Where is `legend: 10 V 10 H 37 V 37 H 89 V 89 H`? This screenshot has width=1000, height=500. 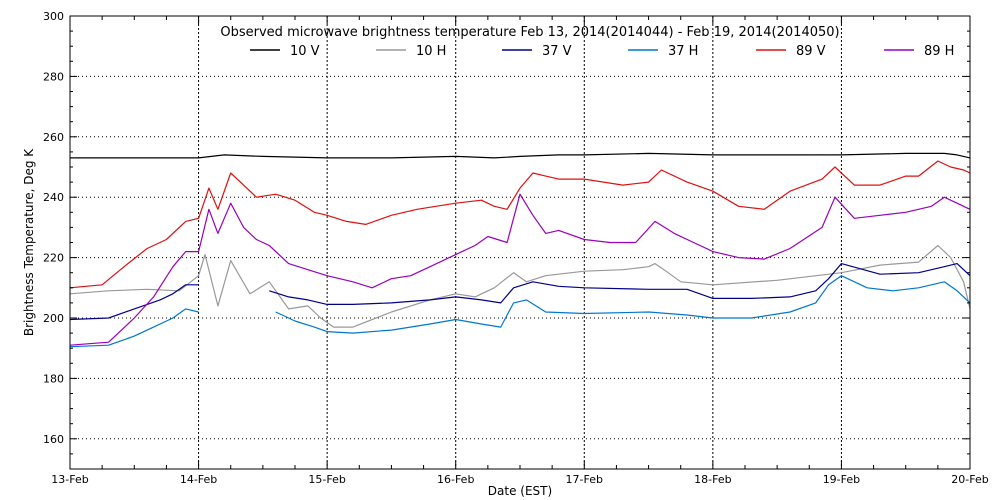
legend: 10 V 10 H 37 V 37 H 89 V 89 H is located at coordinates (602, 51).